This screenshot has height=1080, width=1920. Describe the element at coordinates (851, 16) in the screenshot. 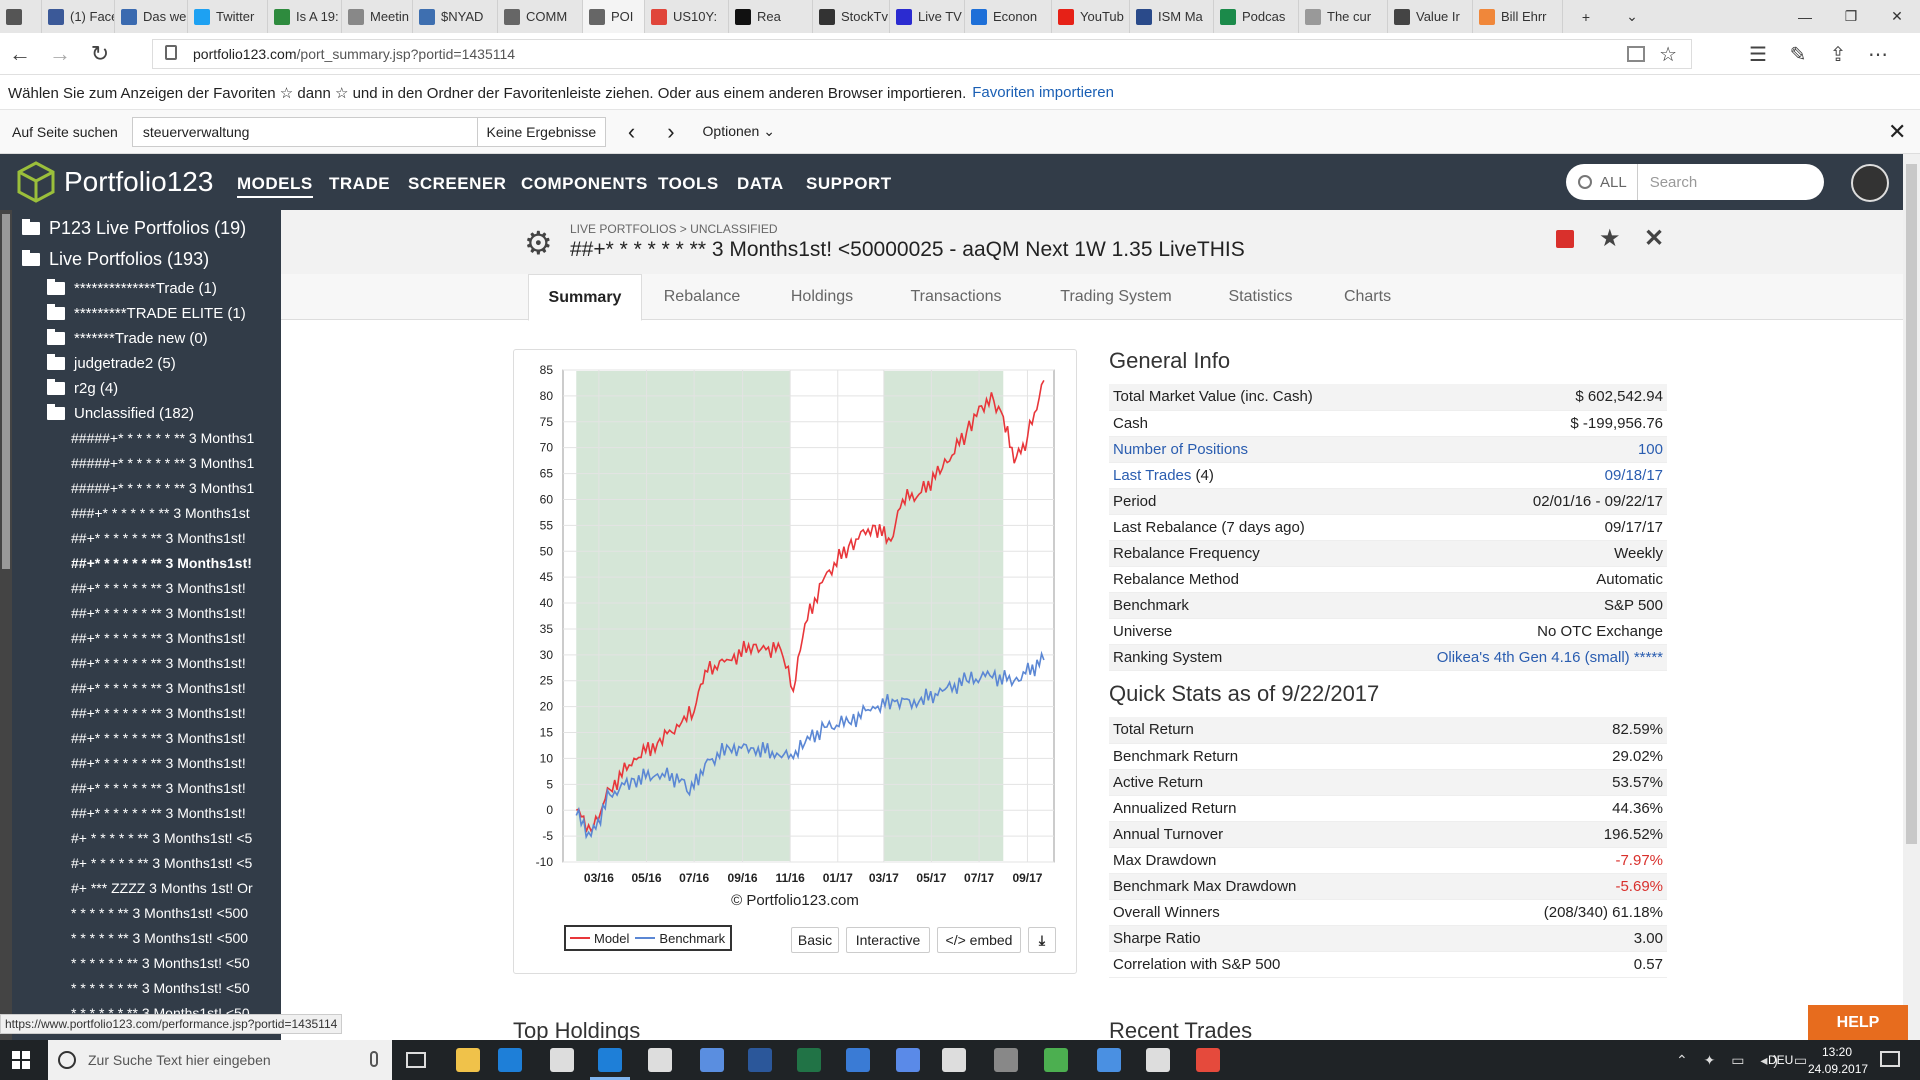

I see `browser-tab: StockTv` at that location.